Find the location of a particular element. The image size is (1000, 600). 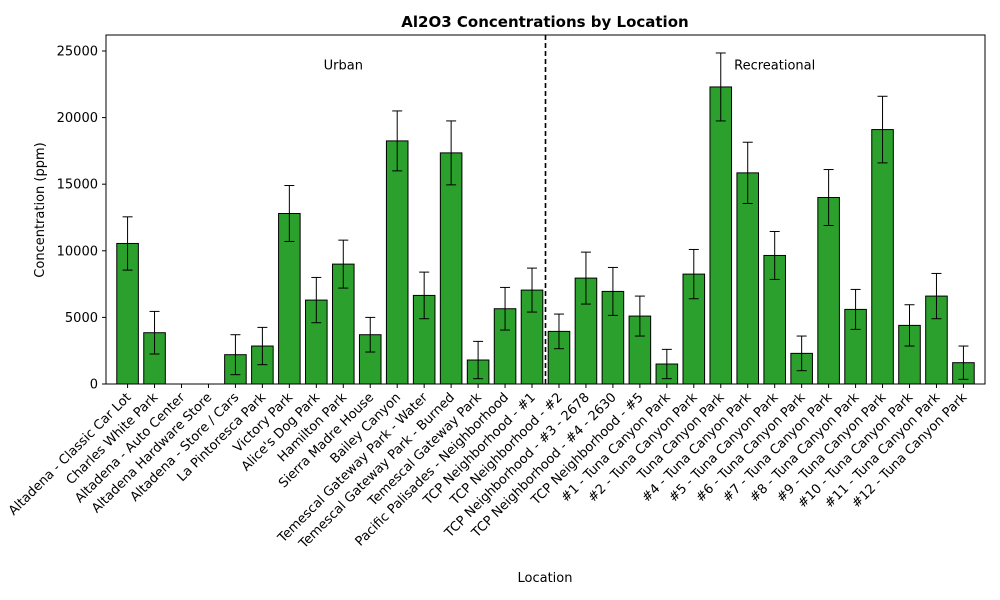

group-annotation: Urban is located at coordinates (343, 65).